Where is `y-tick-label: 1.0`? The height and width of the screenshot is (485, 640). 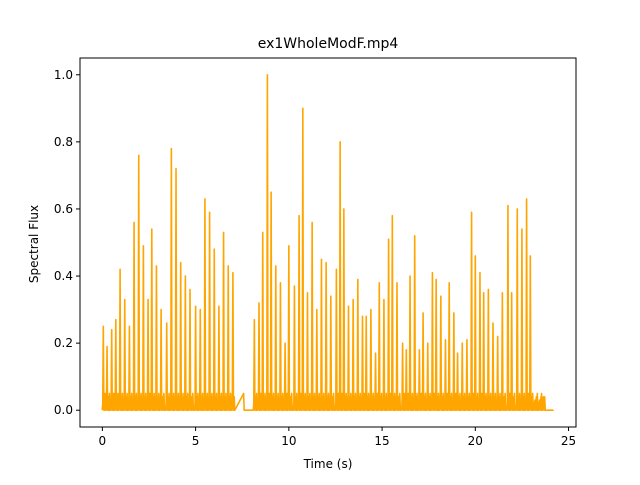
y-tick-label: 1.0 is located at coordinates (63, 75).